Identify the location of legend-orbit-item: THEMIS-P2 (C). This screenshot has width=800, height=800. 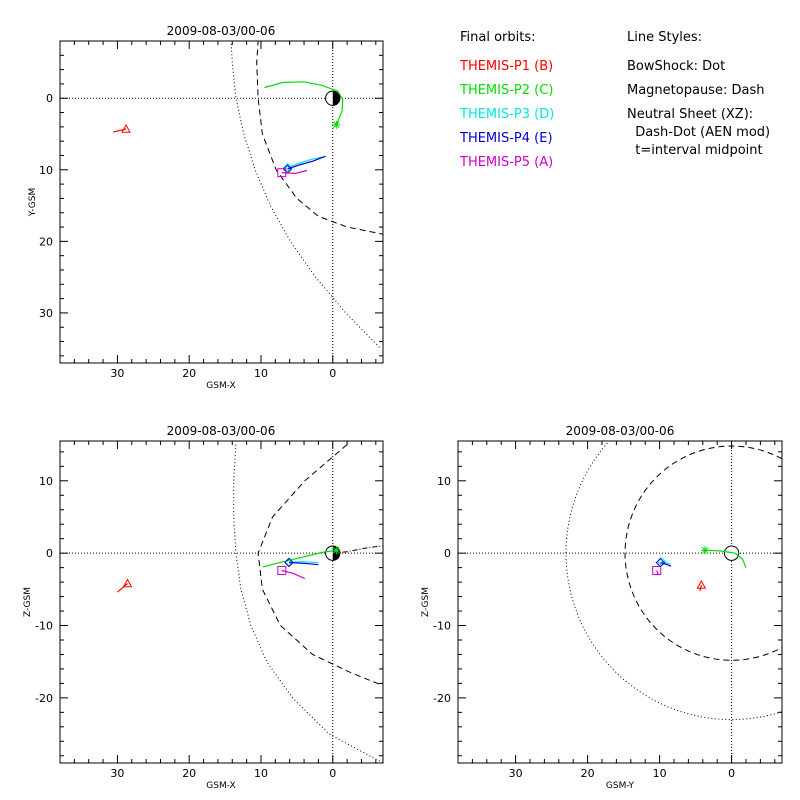
(506, 90).